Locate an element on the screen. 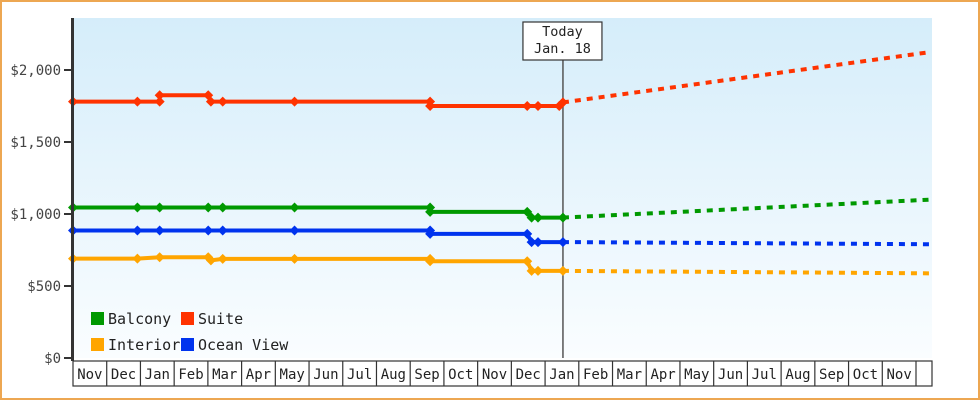 Image resolution: width=980 pixels, height=400 pixels. today-box is located at coordinates (562, 41).